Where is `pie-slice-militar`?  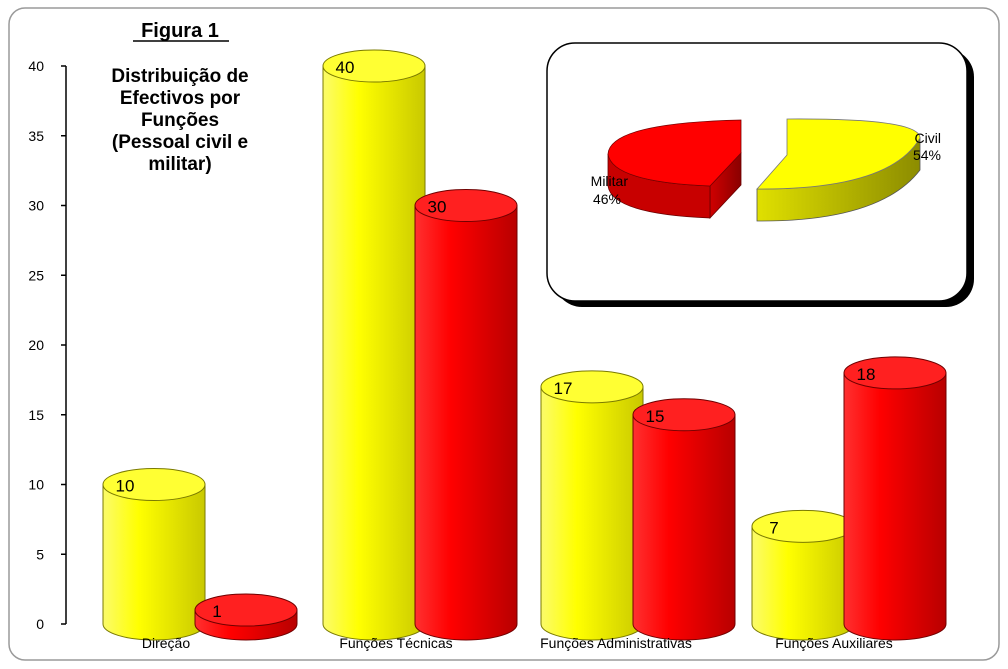 pie-slice-militar is located at coordinates (674, 153).